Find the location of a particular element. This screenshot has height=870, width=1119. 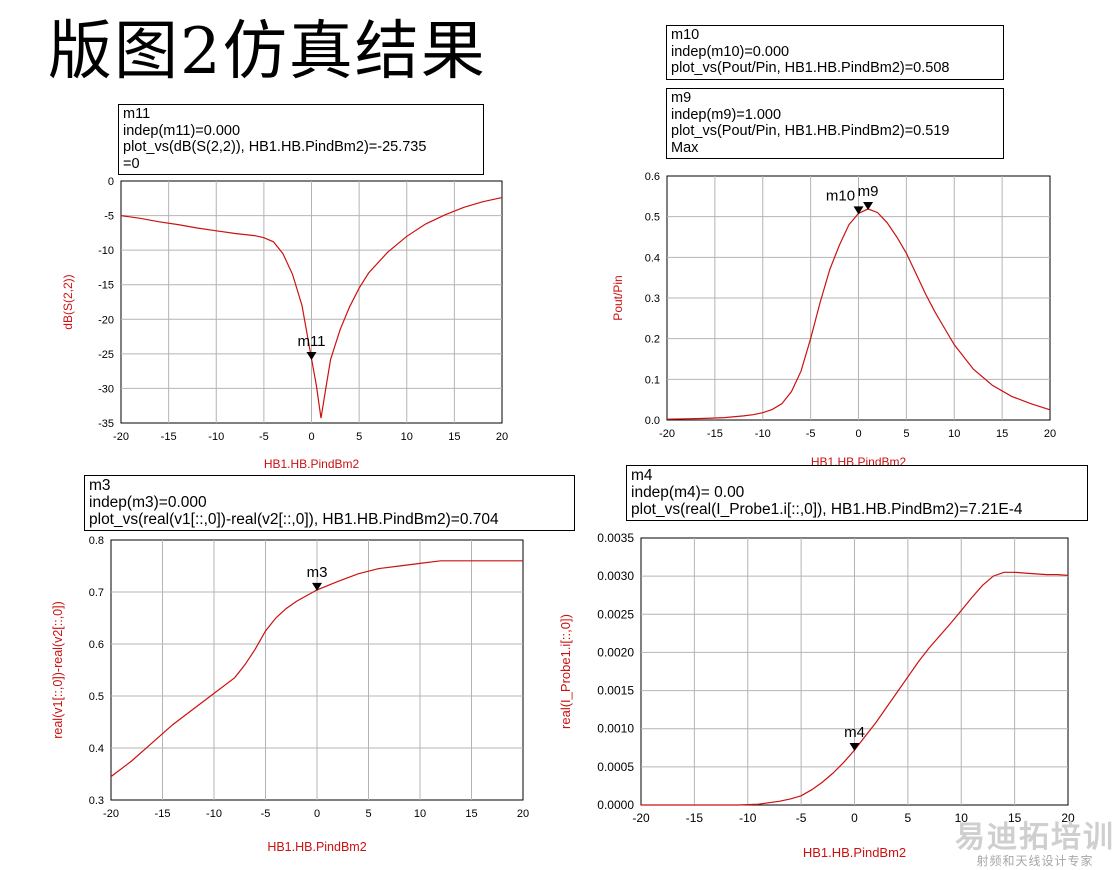

y-tick-label: 0.0035 is located at coordinates (615, 538).